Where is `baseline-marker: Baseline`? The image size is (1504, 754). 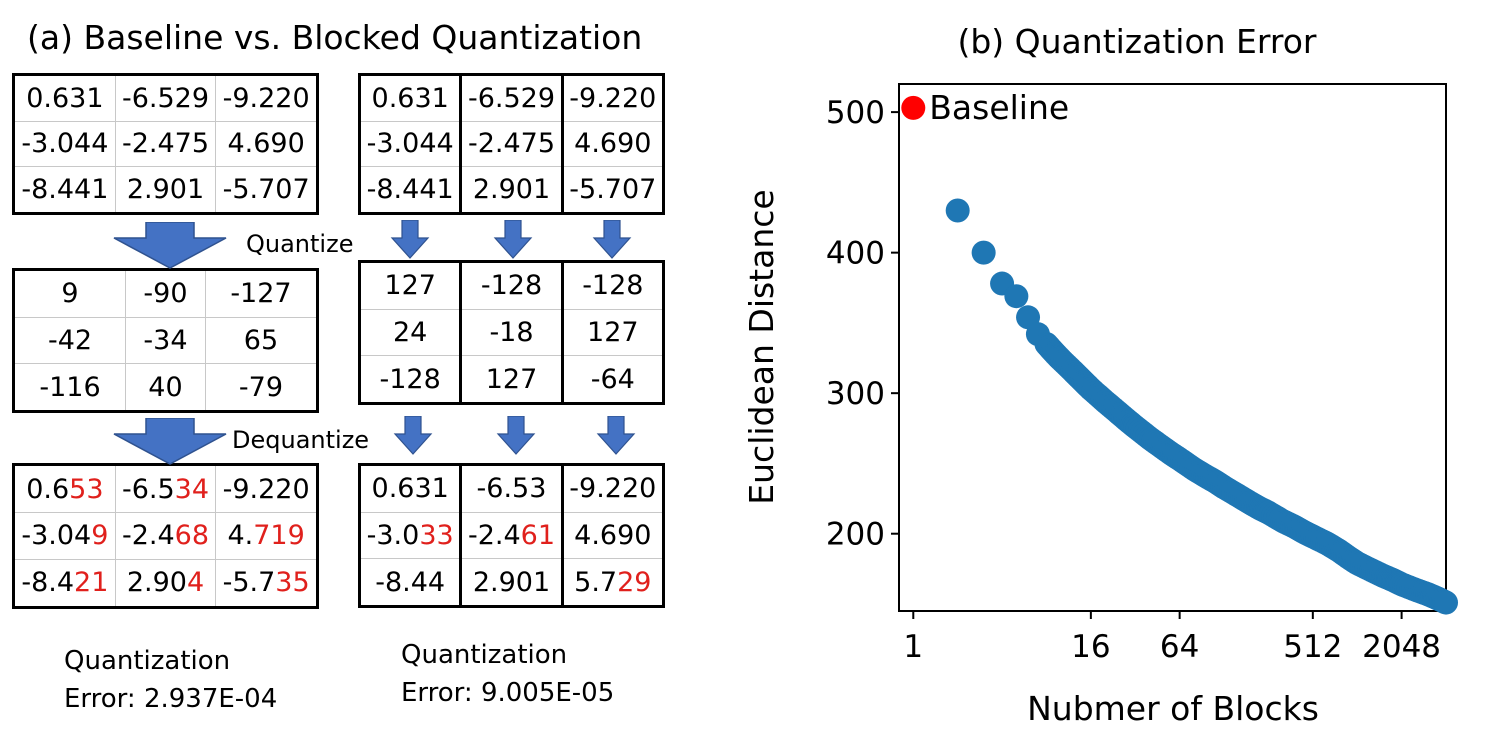
baseline-marker: Baseline is located at coordinates (985, 107).